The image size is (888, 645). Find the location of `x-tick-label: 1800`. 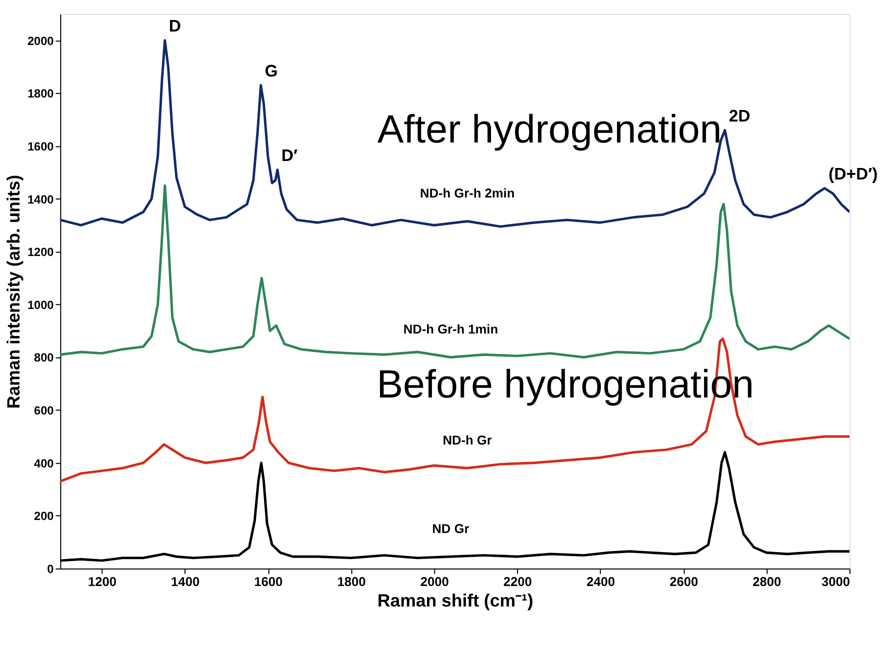

x-tick-label: 1800 is located at coordinates (351, 581).